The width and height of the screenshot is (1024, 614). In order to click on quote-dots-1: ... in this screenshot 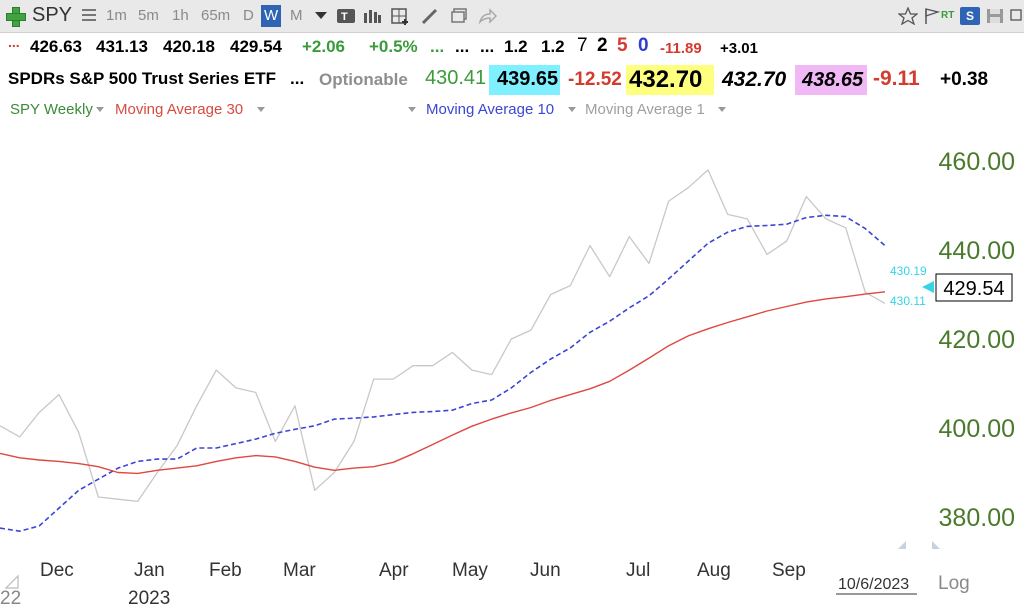, I will do `click(462, 46)`.